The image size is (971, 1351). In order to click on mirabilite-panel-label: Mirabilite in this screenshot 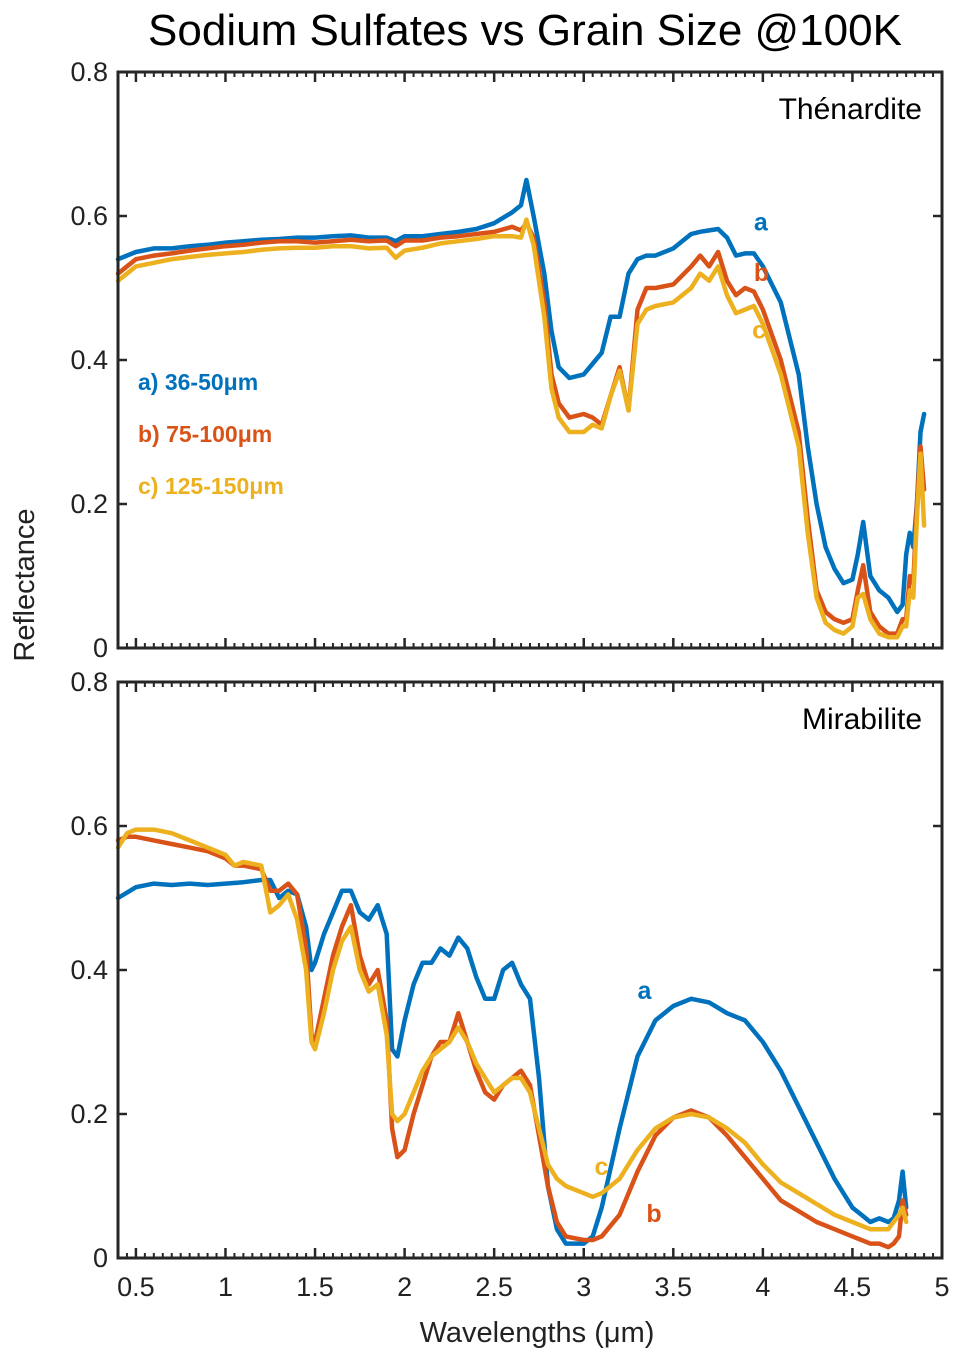, I will do `click(862, 719)`.